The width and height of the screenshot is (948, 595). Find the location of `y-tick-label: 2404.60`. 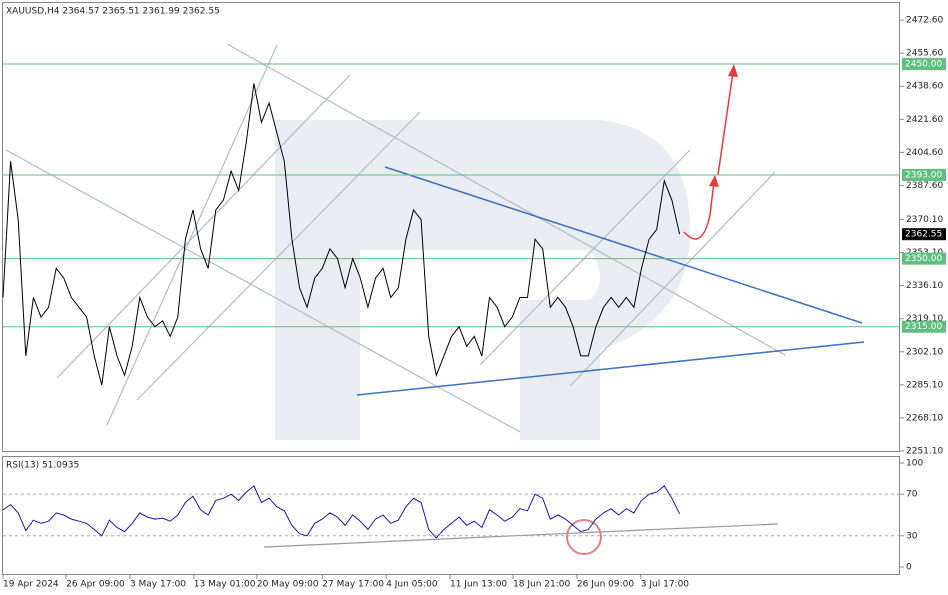

y-tick-label: 2404.60 is located at coordinates (924, 153).